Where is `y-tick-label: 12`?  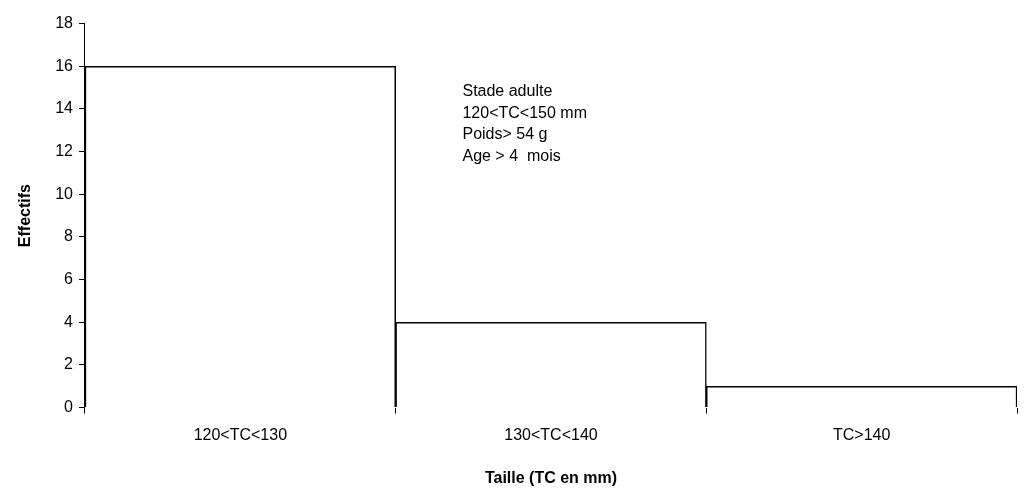
y-tick-label: 12 is located at coordinates (64, 151).